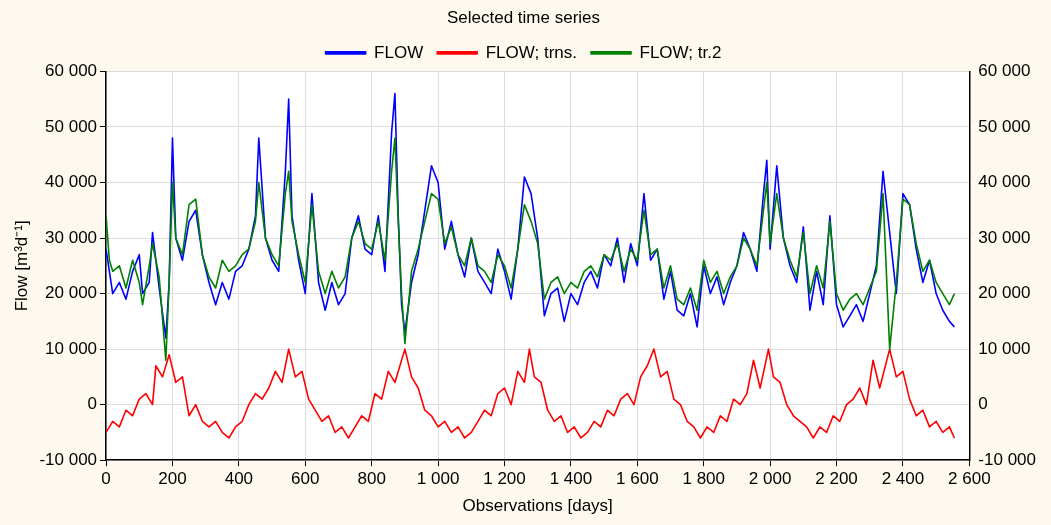 Image resolution: width=1051 pixels, height=525 pixels. Describe the element at coordinates (770, 479) in the screenshot. I see `x-tick-label: 2 000` at that location.